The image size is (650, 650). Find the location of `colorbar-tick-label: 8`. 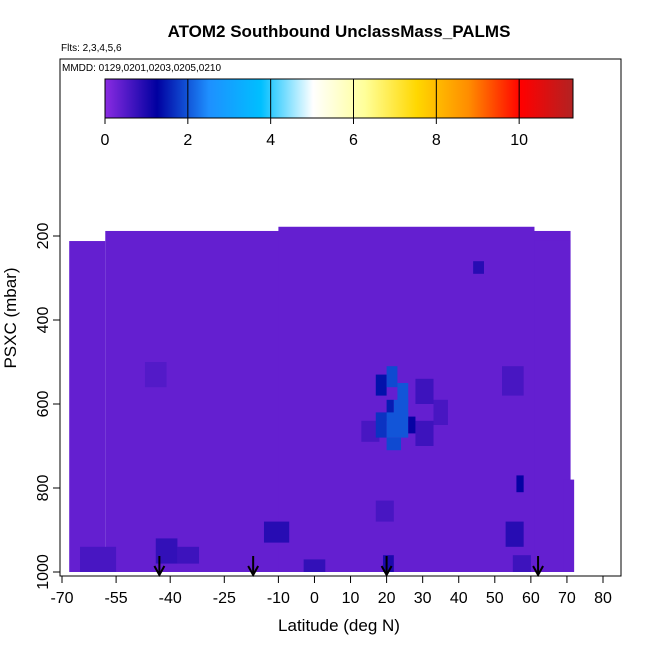

colorbar-tick-label: 8 is located at coordinates (436, 140).